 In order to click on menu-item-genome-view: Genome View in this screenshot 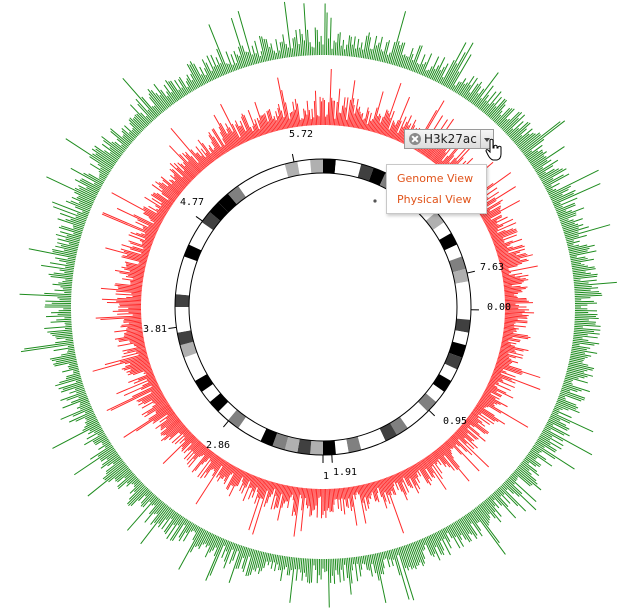, I will do `click(435, 178)`.